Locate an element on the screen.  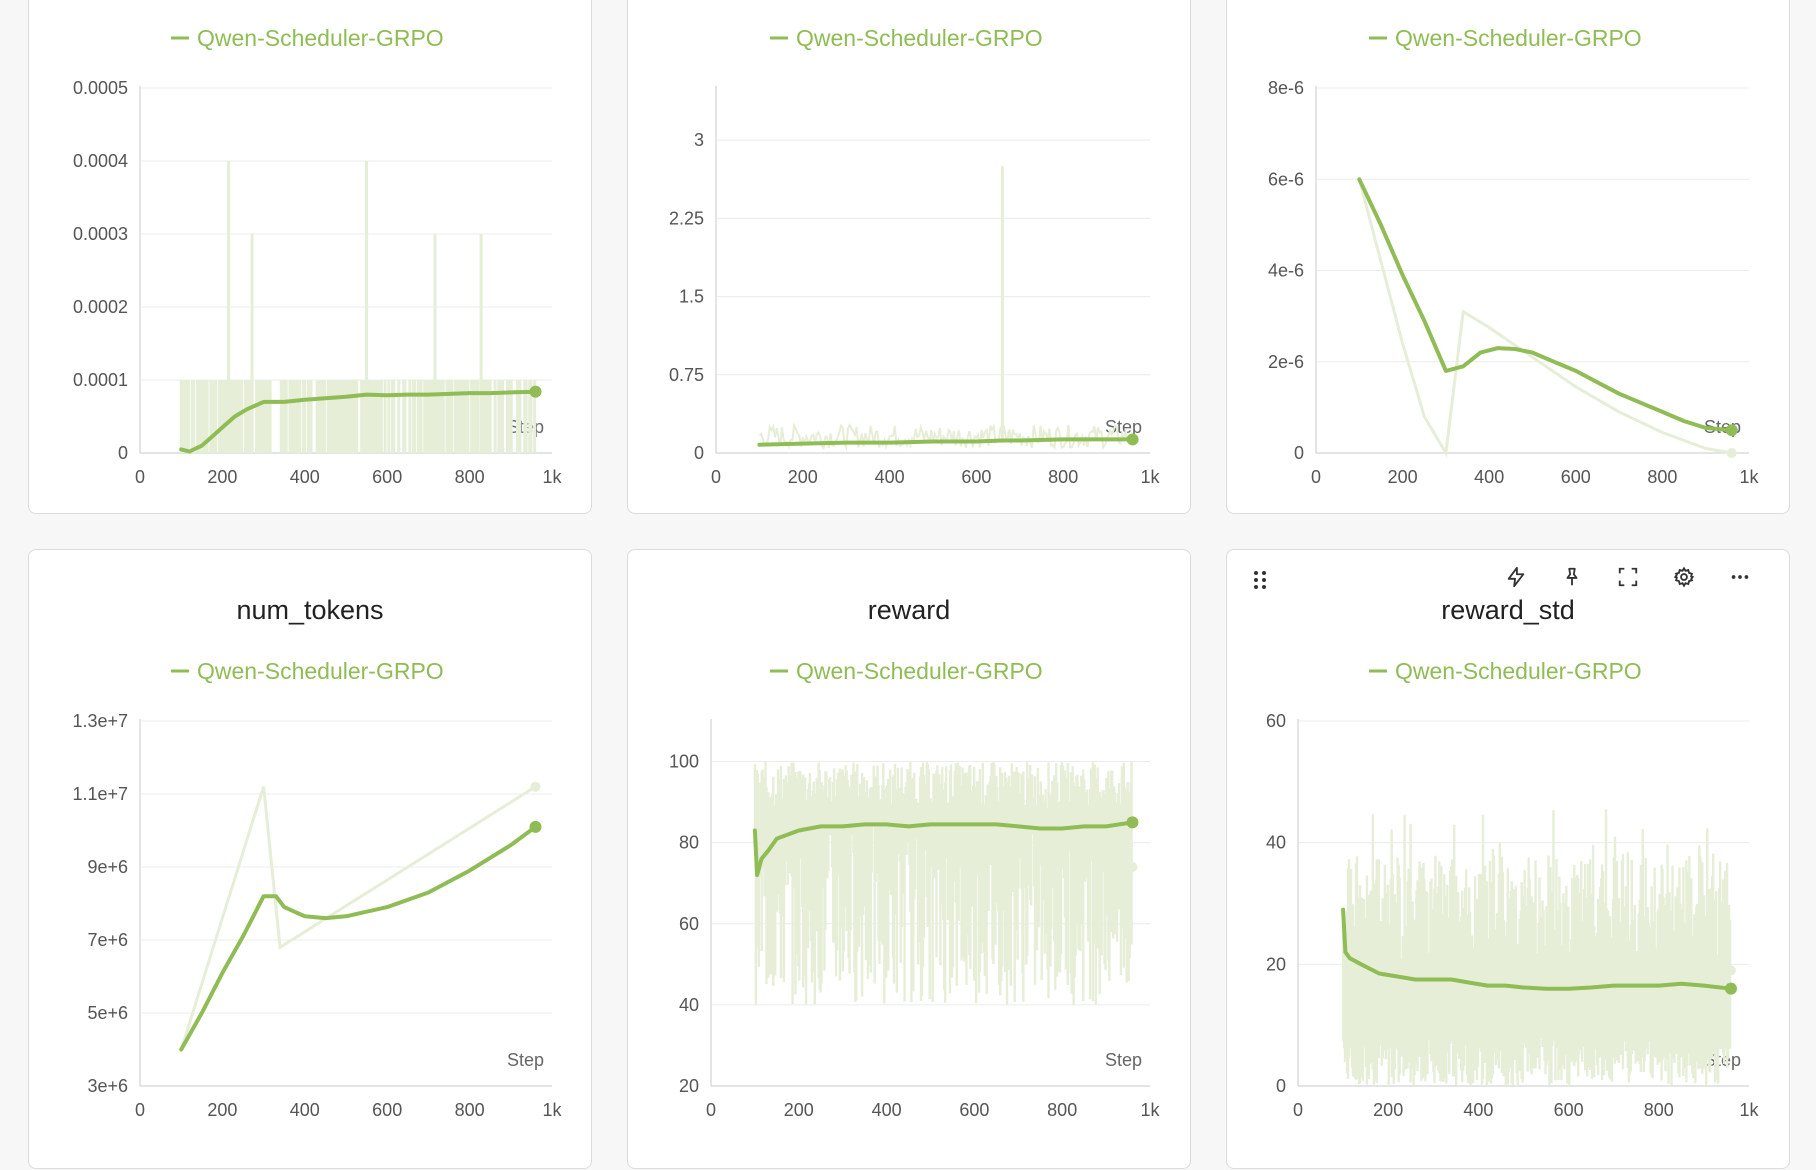
y-tick-label: 4e-6 is located at coordinates (1286, 271).